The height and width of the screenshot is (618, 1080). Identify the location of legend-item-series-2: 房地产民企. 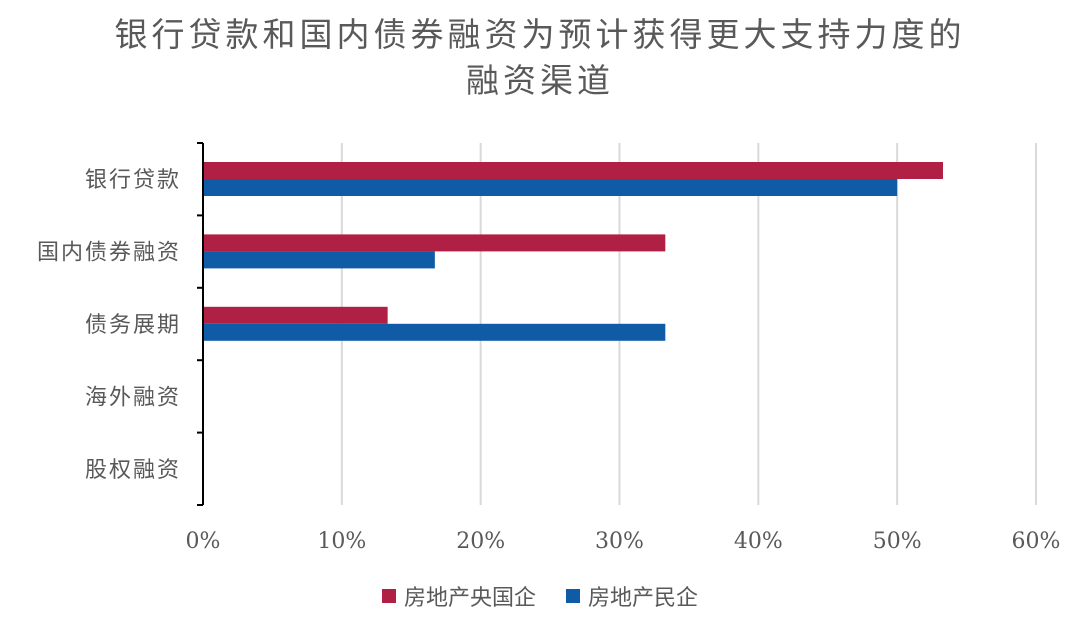
(632, 596).